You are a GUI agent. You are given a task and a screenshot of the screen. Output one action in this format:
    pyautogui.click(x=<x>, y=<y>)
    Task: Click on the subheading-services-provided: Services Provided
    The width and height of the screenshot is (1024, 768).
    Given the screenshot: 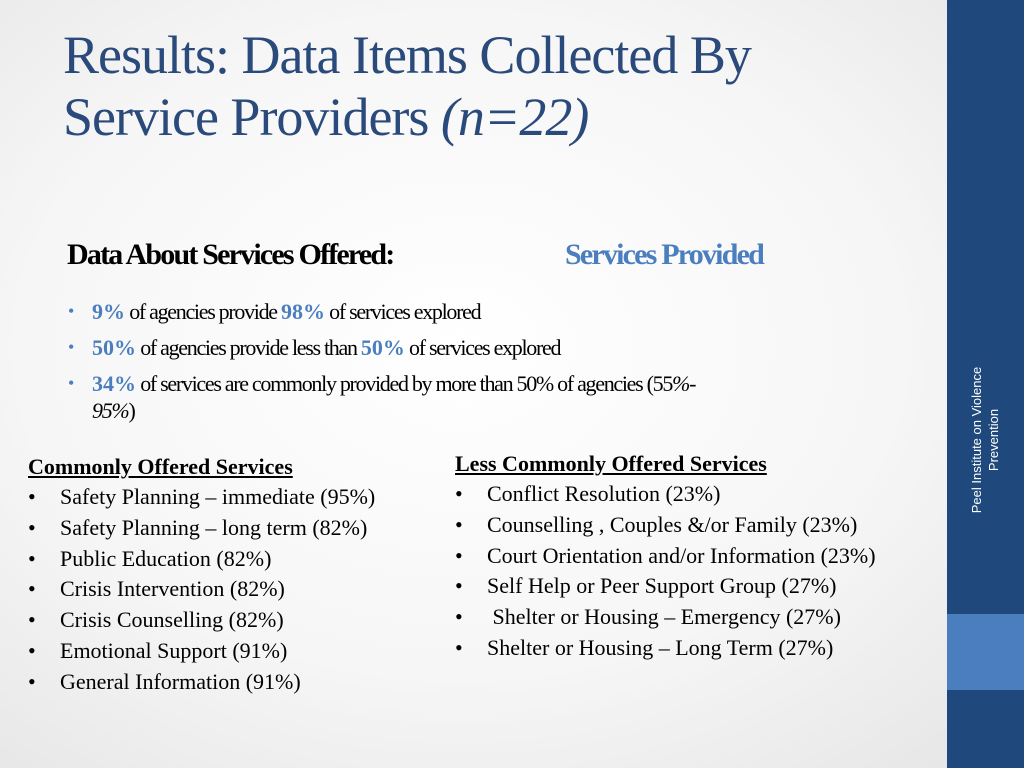 What is the action you would take?
    pyautogui.click(x=665, y=254)
    